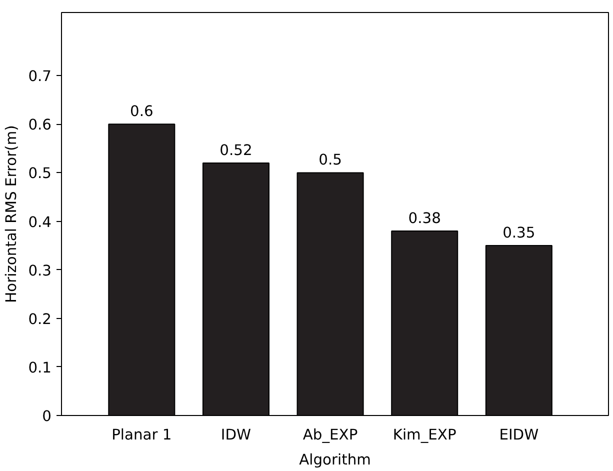 This screenshot has width=613, height=471. Describe the element at coordinates (236, 151) in the screenshot. I see `data-label: 0.52` at that location.